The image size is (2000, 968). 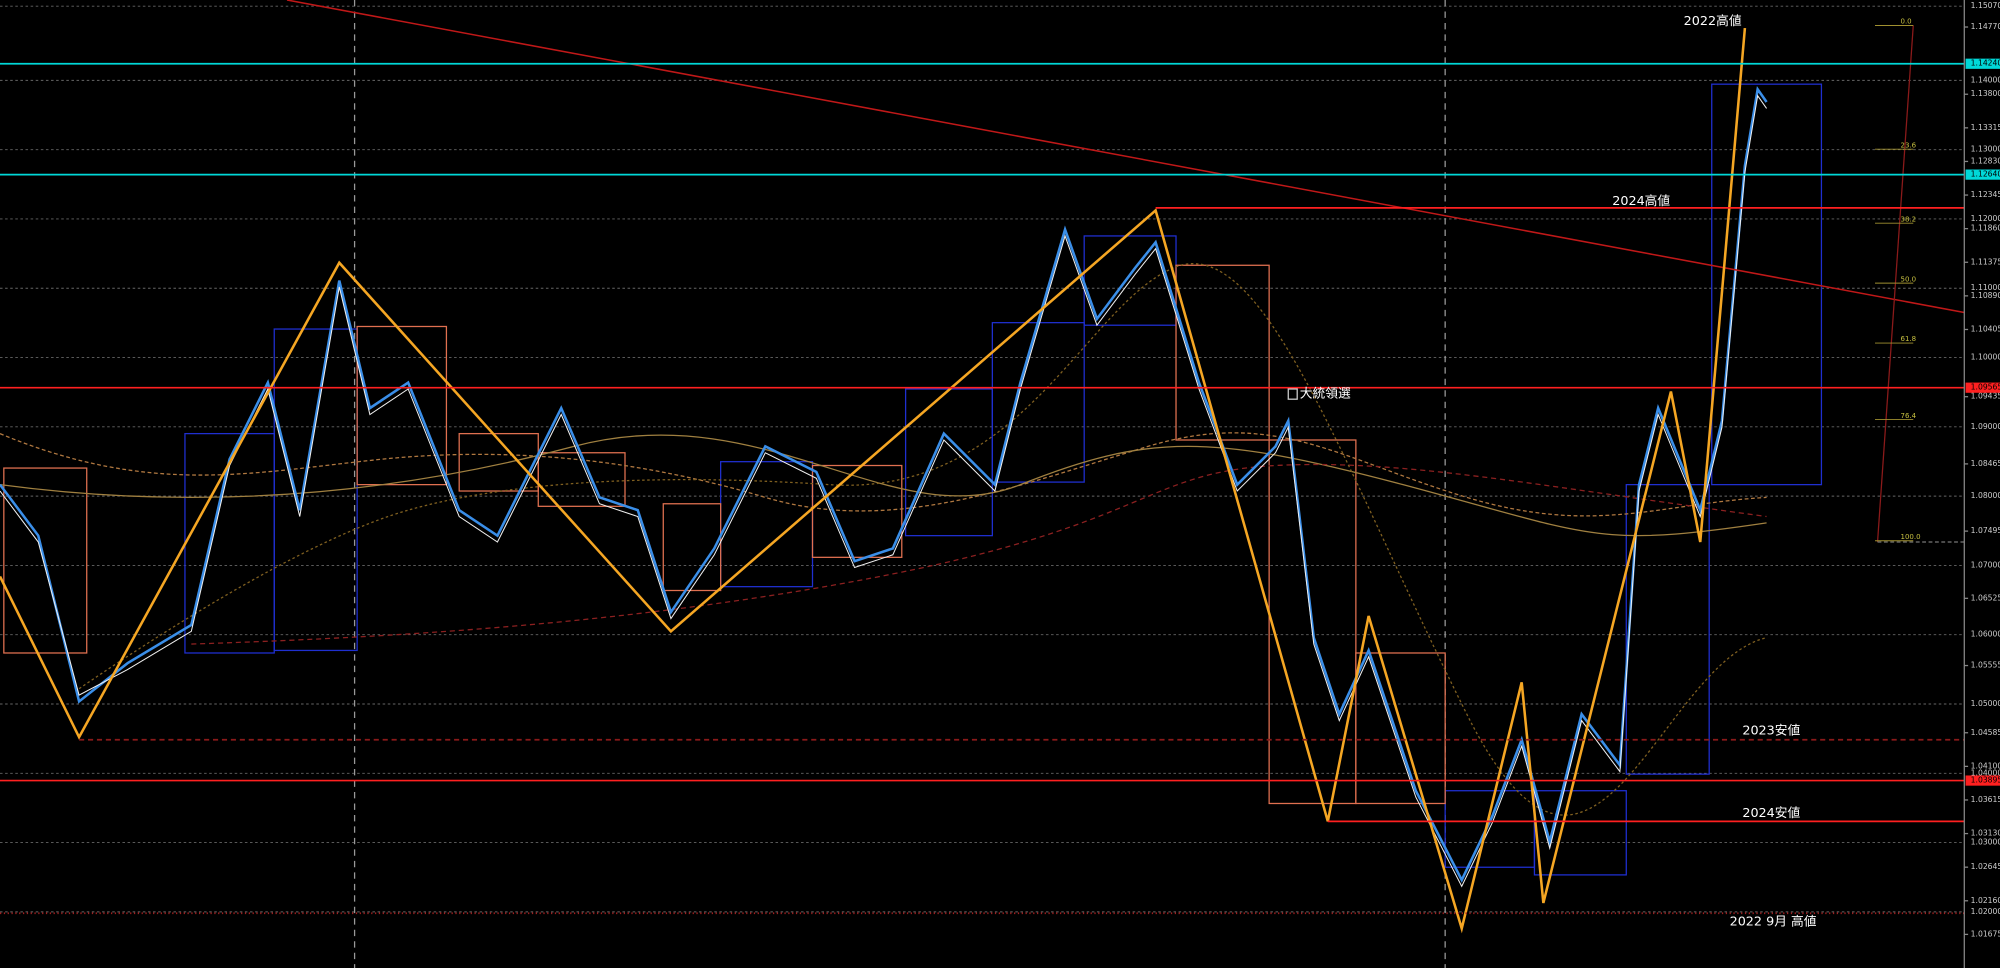 What do you see at coordinates (1985, 772) in the screenshot?
I see `price-label: 1.04000` at bounding box center [1985, 772].